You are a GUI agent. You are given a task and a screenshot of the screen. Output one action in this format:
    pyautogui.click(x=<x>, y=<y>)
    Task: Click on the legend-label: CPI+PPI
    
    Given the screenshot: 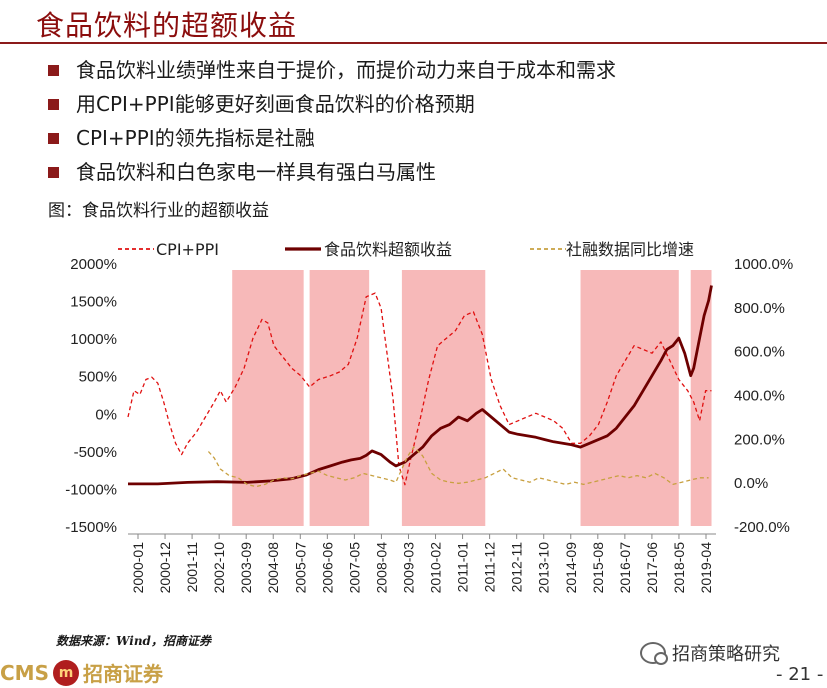 What is the action you would take?
    pyautogui.click(x=187, y=249)
    